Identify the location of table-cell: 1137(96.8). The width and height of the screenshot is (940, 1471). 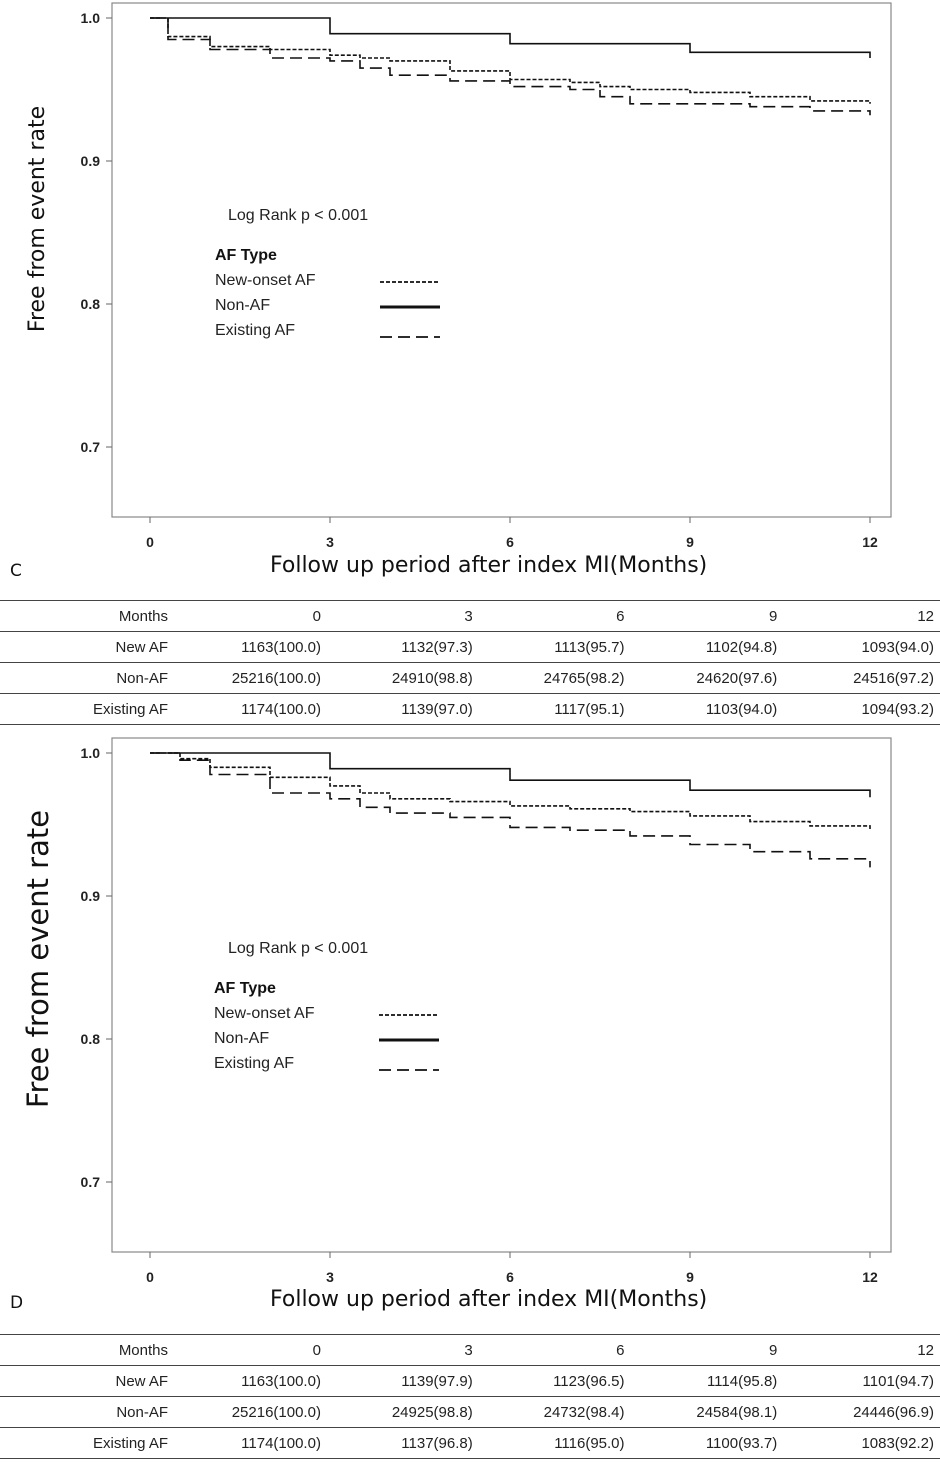
(396, 1443).